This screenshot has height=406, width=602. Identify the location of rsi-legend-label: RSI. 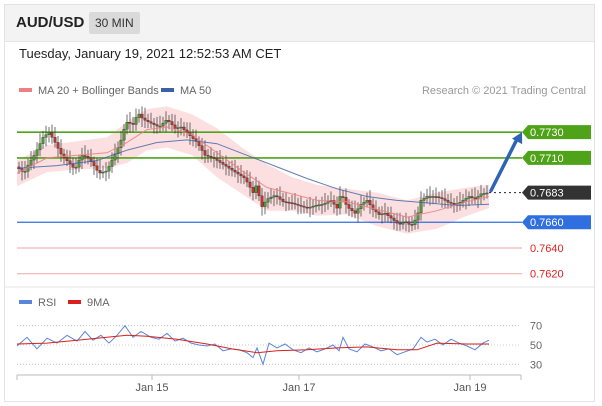
(47, 303).